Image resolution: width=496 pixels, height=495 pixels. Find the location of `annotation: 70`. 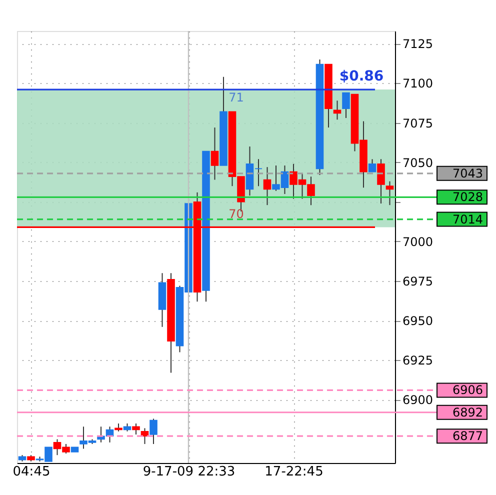

annotation: 70 is located at coordinates (236, 214).